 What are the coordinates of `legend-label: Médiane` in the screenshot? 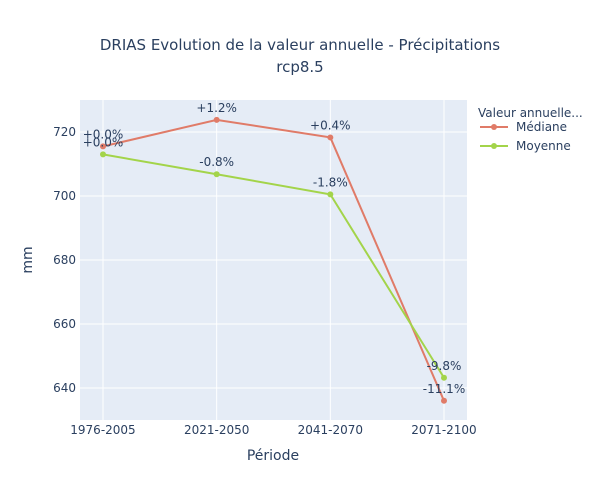 It's located at (541, 127).